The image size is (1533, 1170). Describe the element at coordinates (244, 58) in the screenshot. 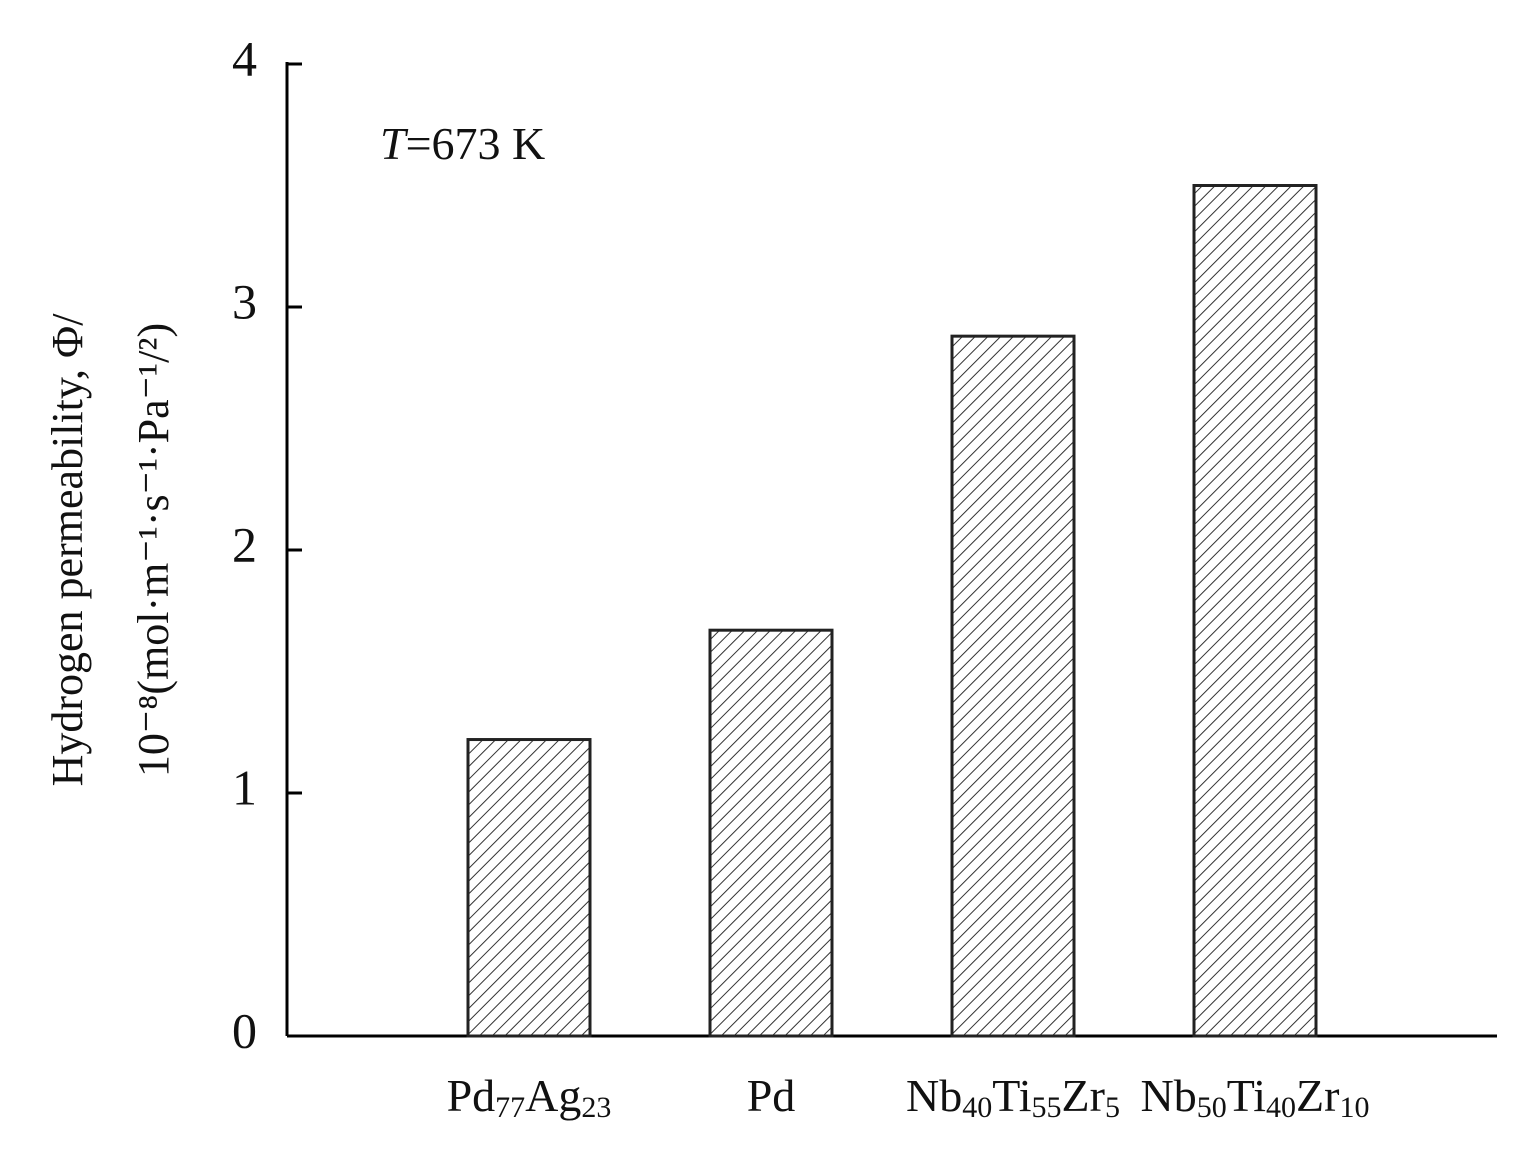

I see `y-tick-label: 4` at that location.